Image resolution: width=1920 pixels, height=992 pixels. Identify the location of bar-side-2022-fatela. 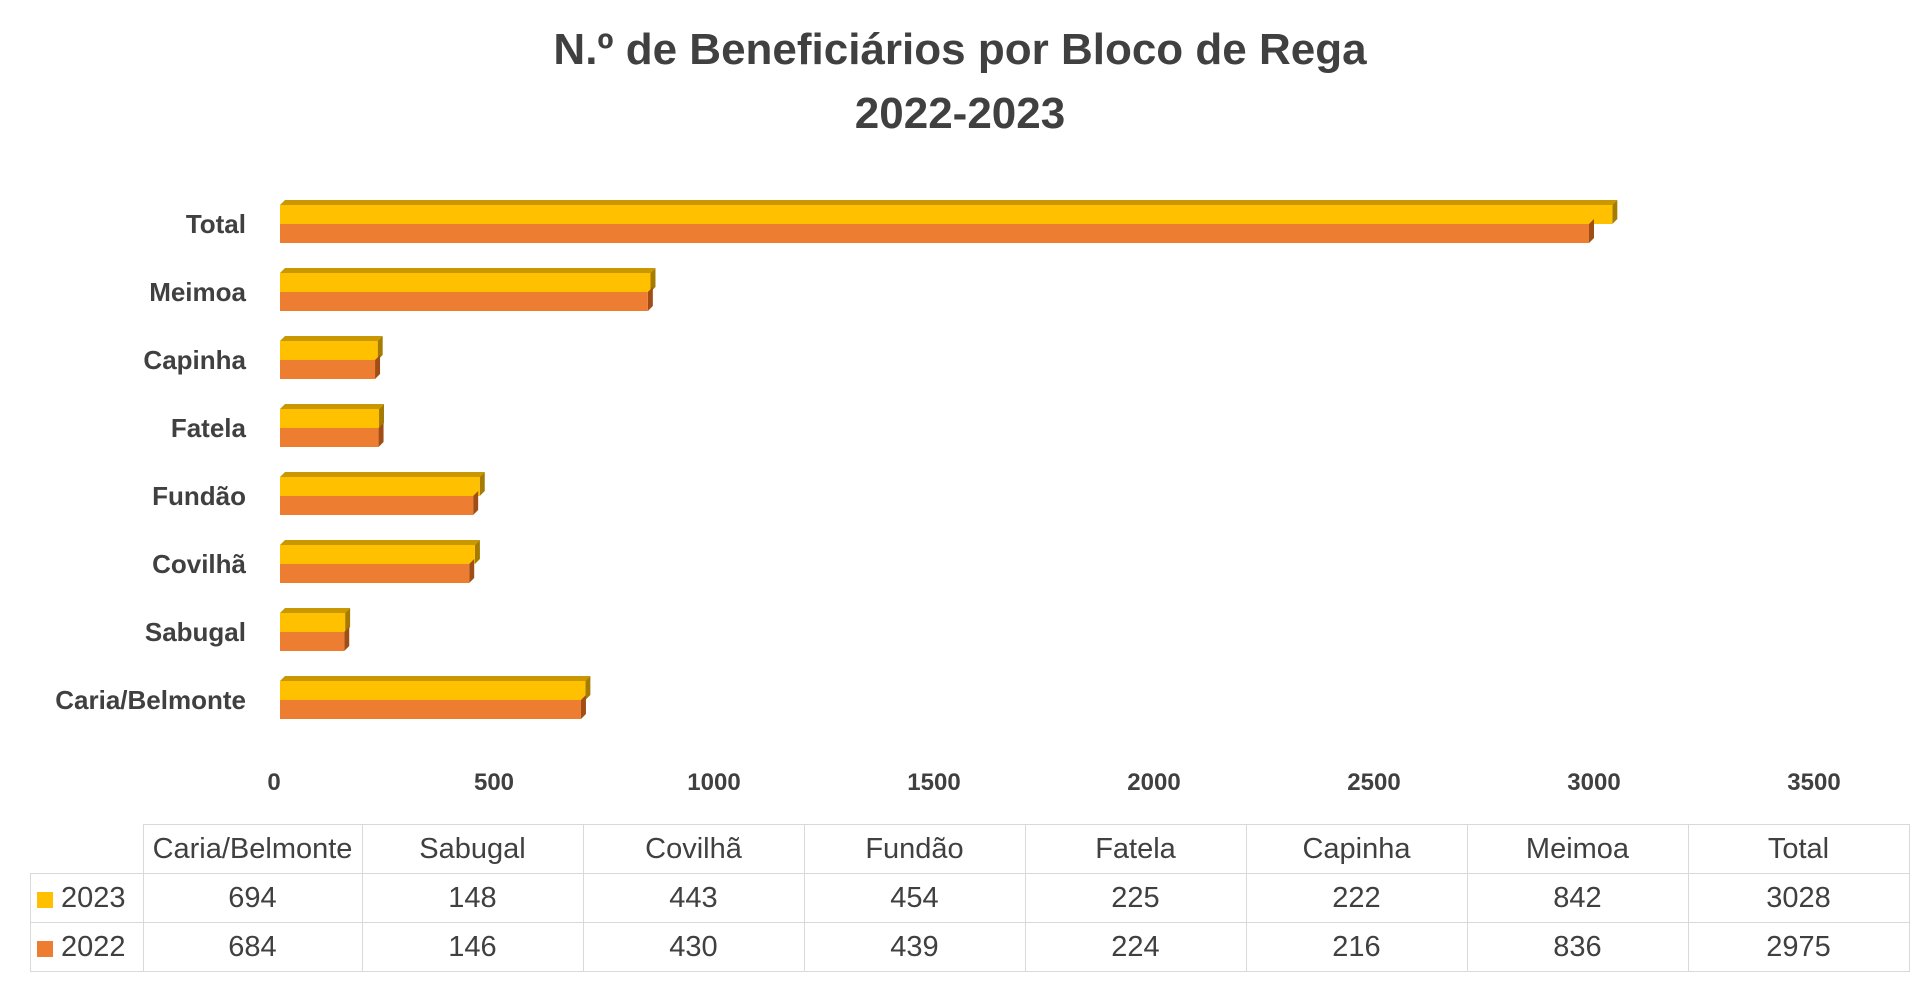
(381, 435).